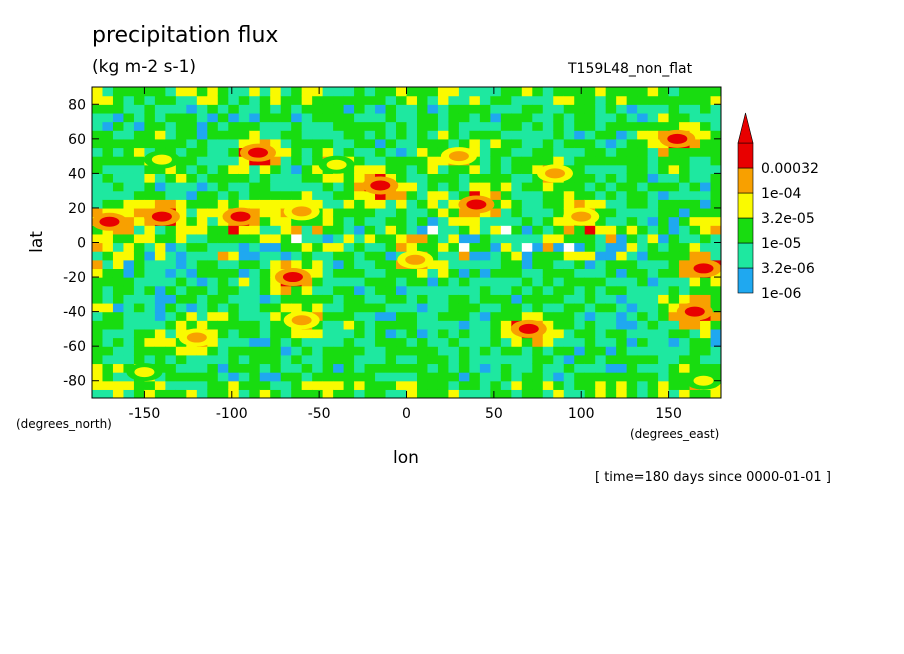  Describe the element at coordinates (790, 169) in the screenshot. I see `colorbar-label: 0.00032` at that location.